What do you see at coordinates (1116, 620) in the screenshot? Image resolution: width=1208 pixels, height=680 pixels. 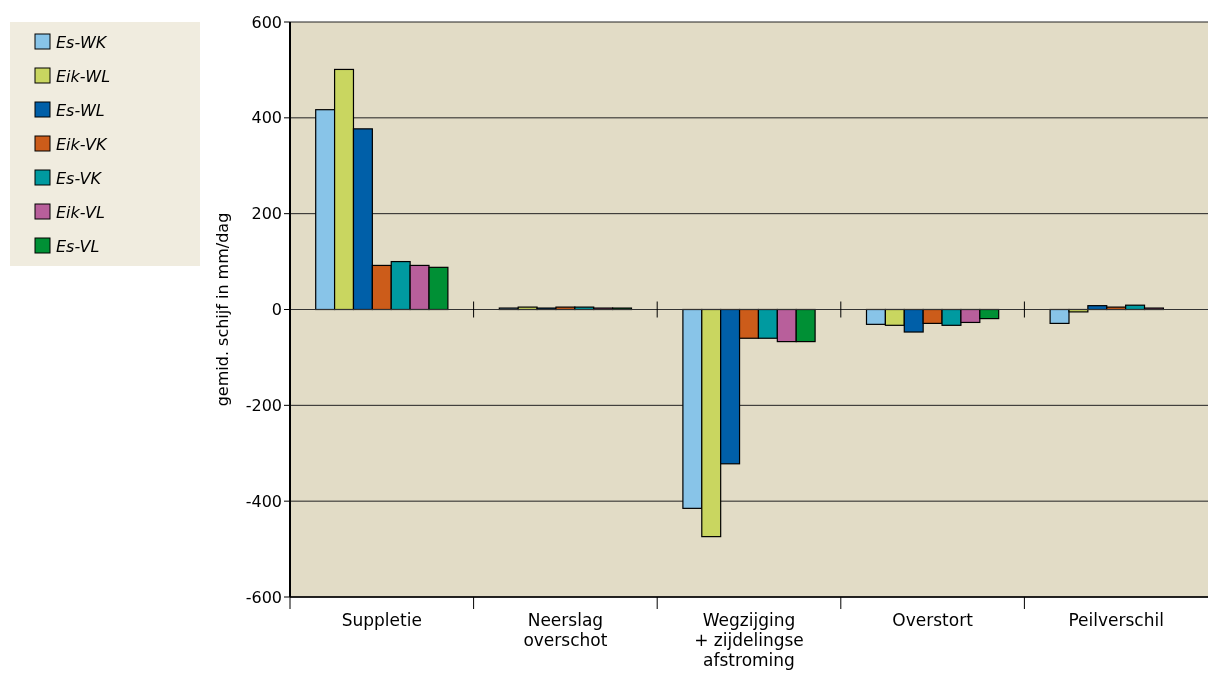 I see `x-tick-label: Peilverschil` at bounding box center [1116, 620].